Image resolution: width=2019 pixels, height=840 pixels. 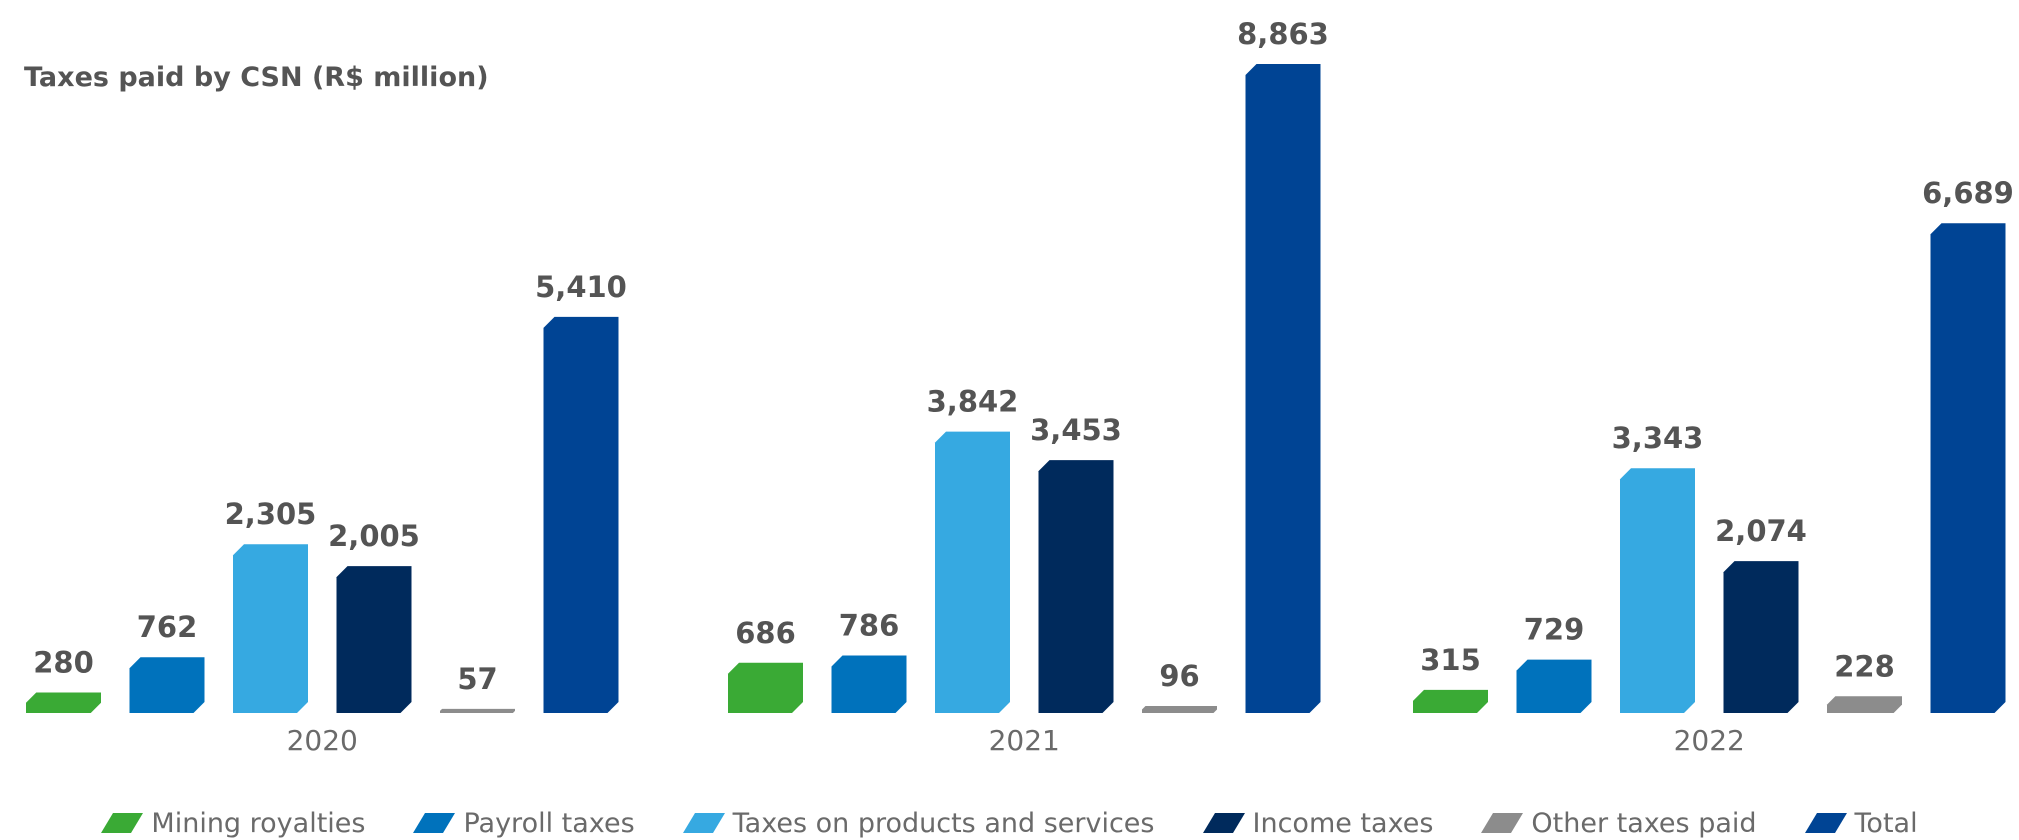 I want to click on legend-item: Income taxes, so click(x=1318, y=823).